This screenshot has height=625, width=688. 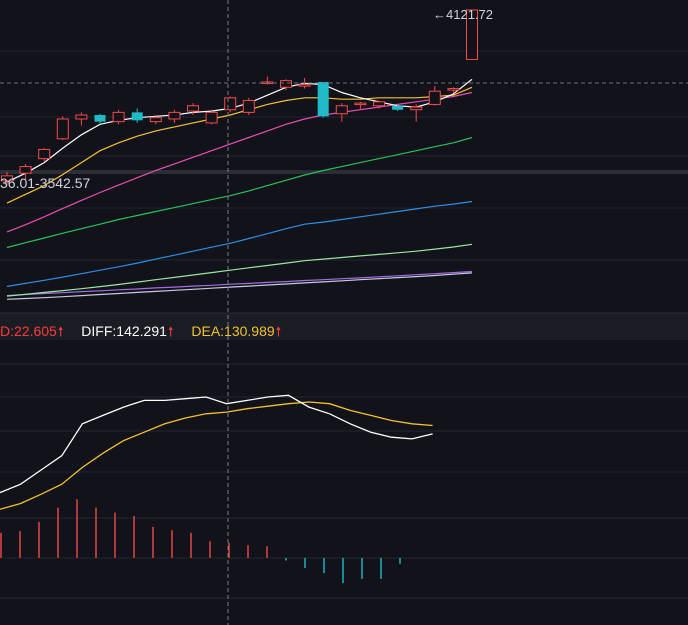 I want to click on diff-value: DIFF:142.291, so click(x=124, y=331).